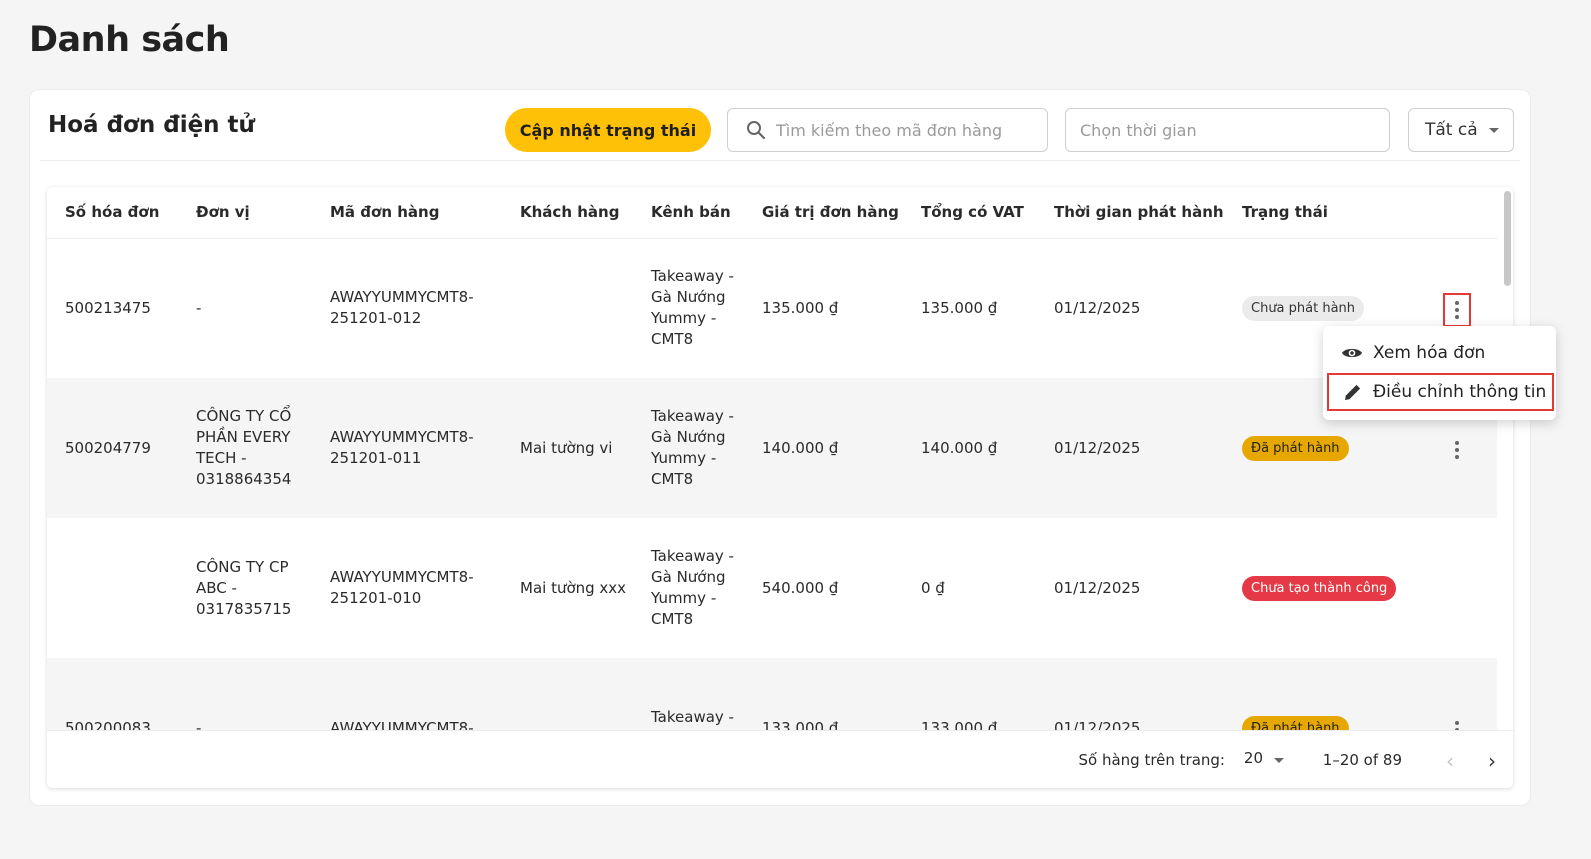  What do you see at coordinates (1151, 760) in the screenshot?
I see `rows-per-page-label: Số hàng trên trang:` at bounding box center [1151, 760].